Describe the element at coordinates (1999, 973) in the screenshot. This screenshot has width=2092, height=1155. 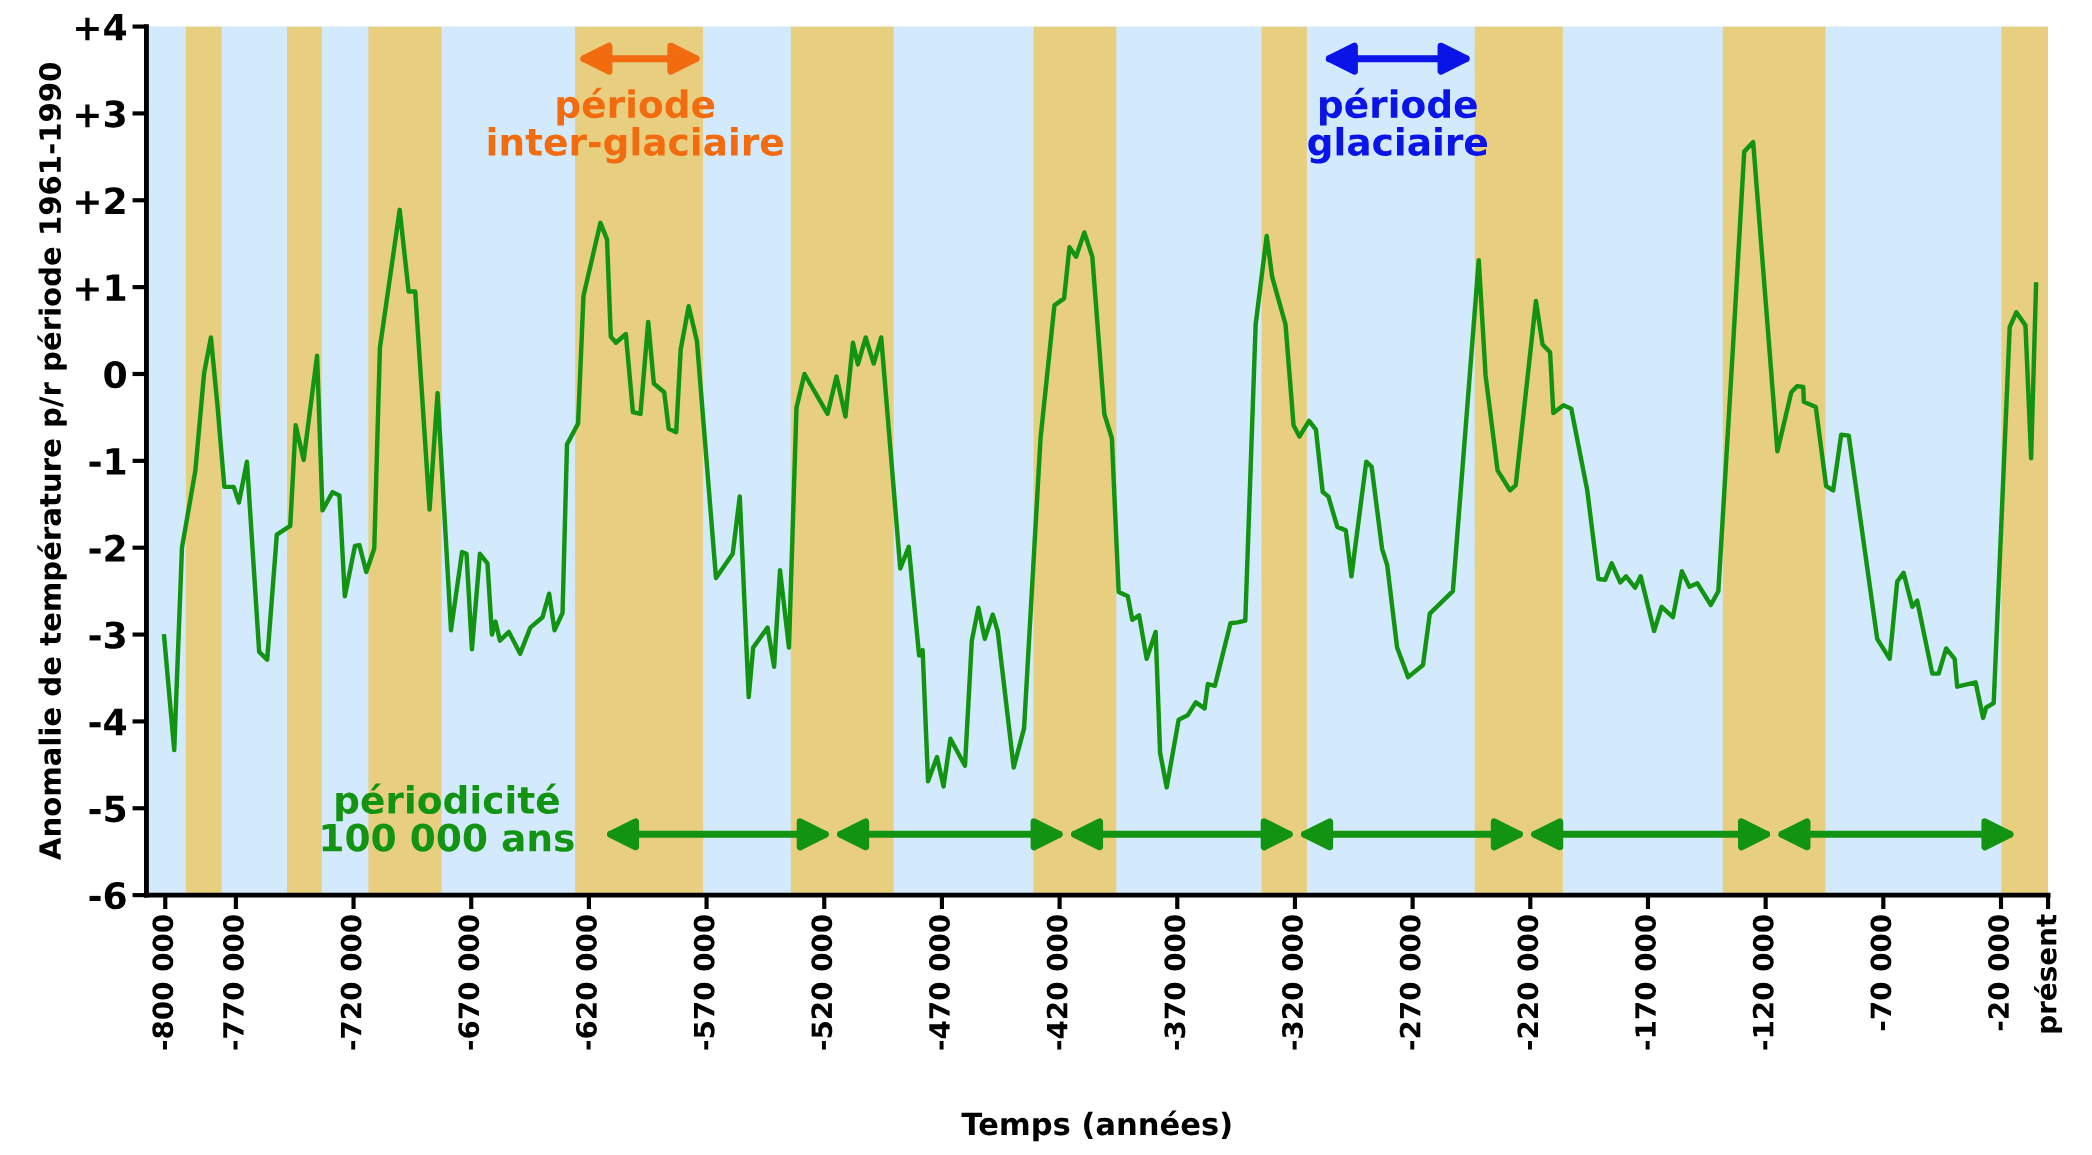
I see `x-tick-label: -20 000` at that location.